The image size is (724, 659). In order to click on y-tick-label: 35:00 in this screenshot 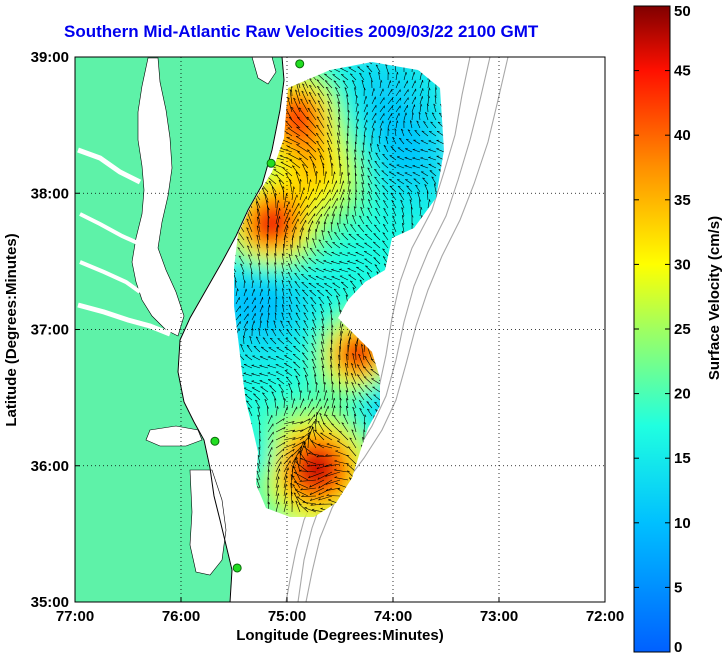, I will do `click(50, 602)`.